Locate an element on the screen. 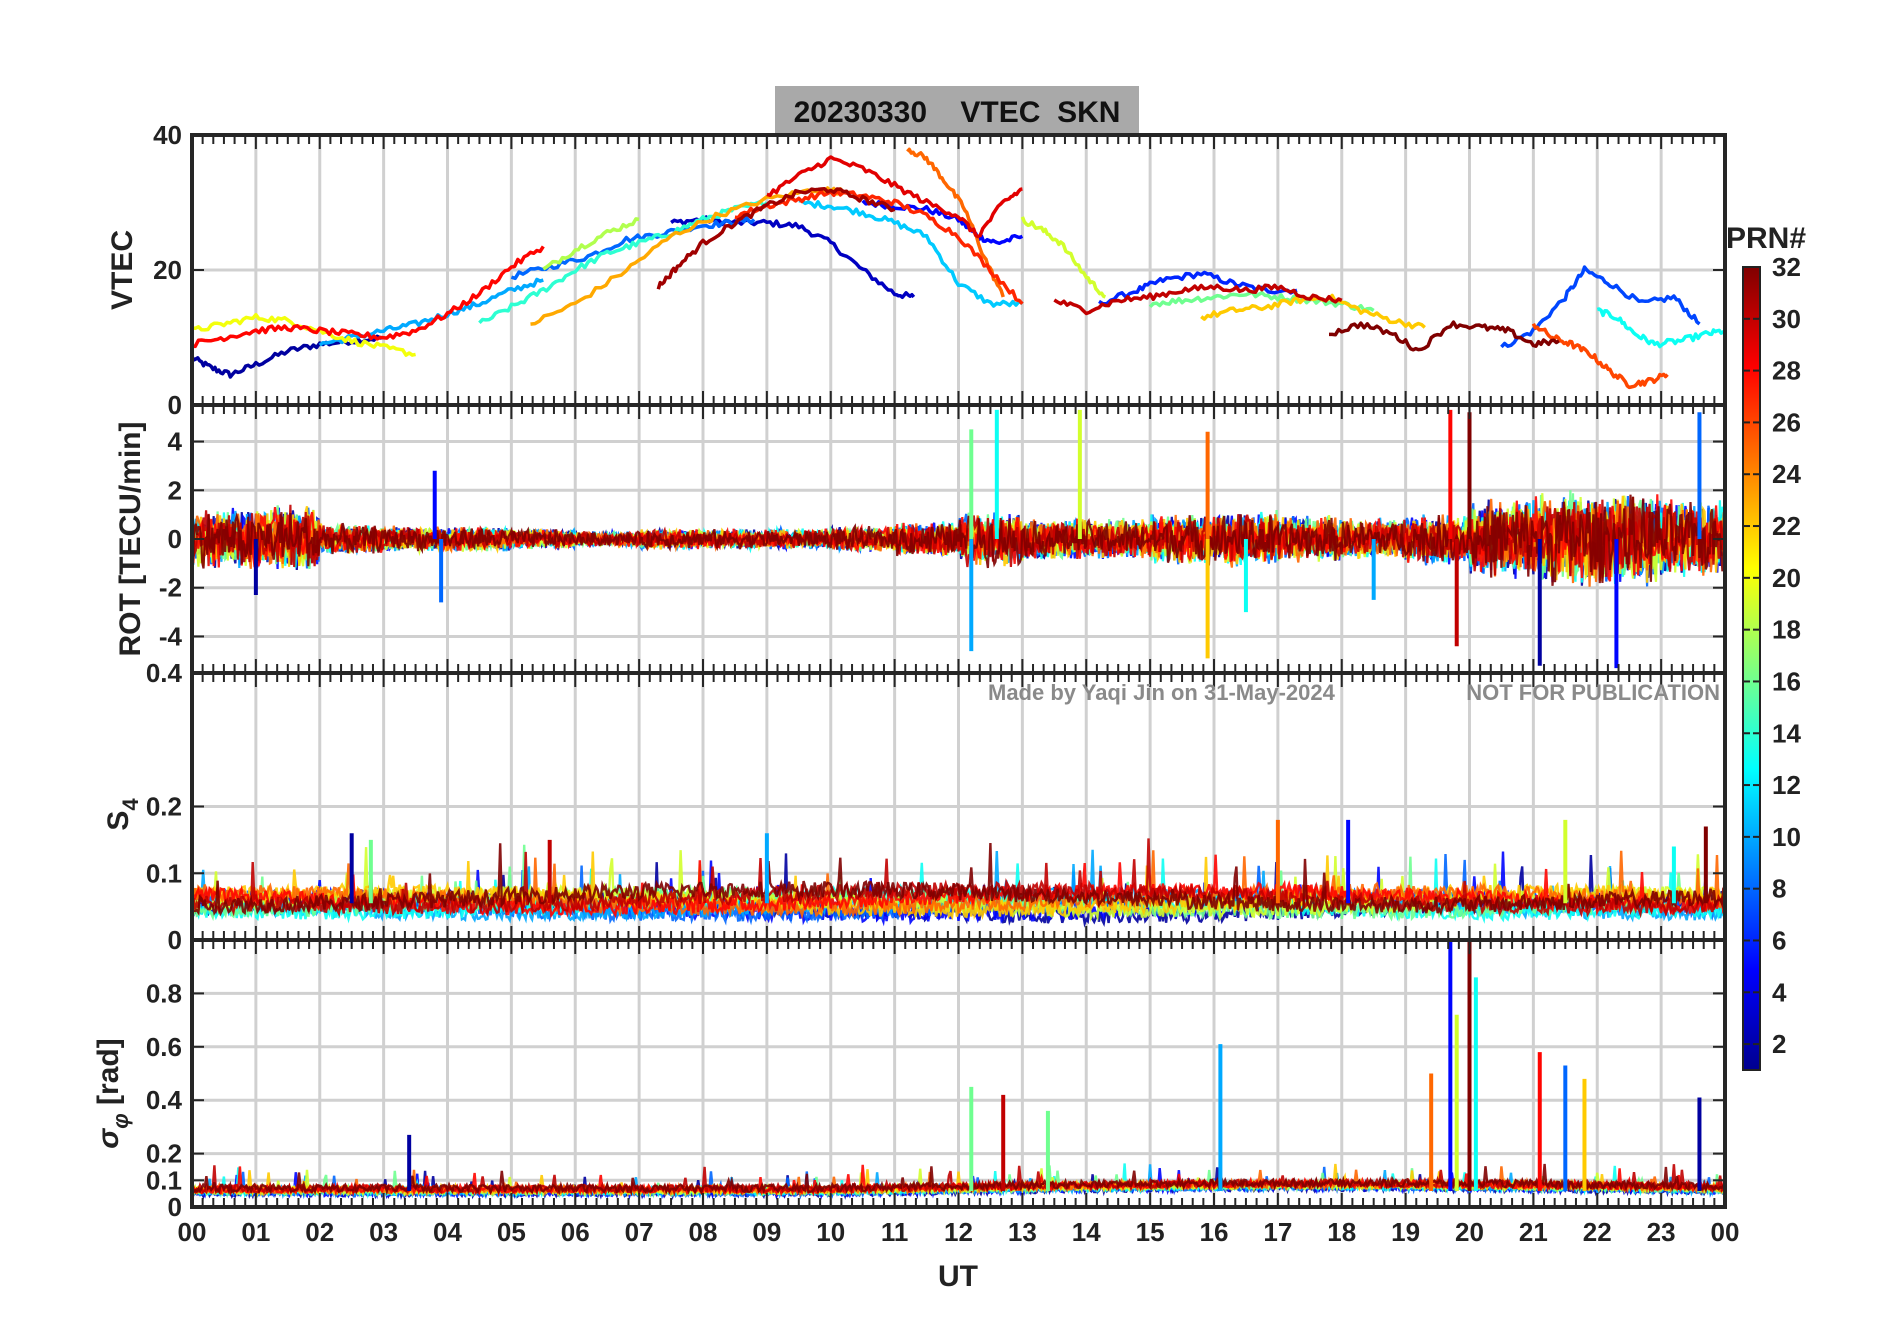 Image resolution: width=1902 pixels, height=1330 pixels. panel-s4-data is located at coordinates (958, 873).